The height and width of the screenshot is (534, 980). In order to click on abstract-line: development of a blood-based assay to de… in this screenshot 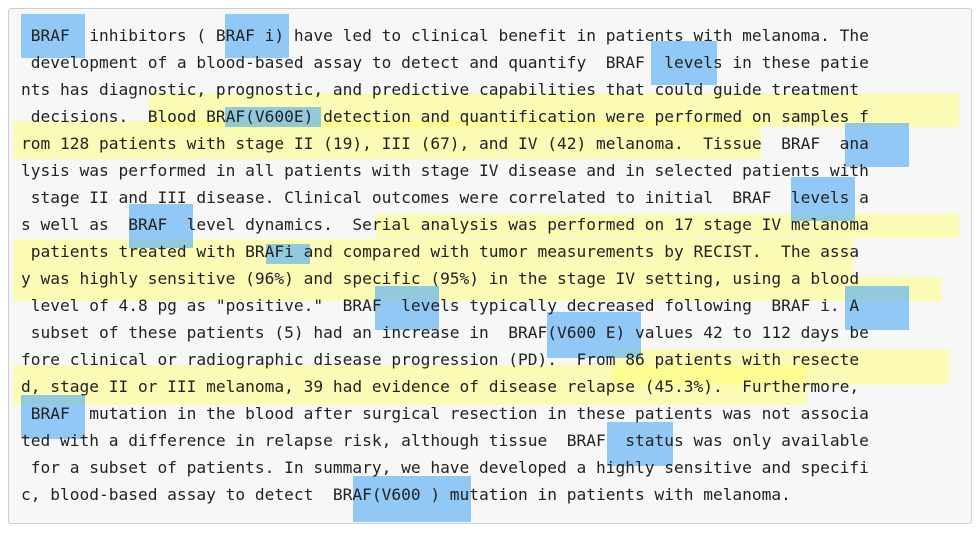, I will do `click(445, 62)`.